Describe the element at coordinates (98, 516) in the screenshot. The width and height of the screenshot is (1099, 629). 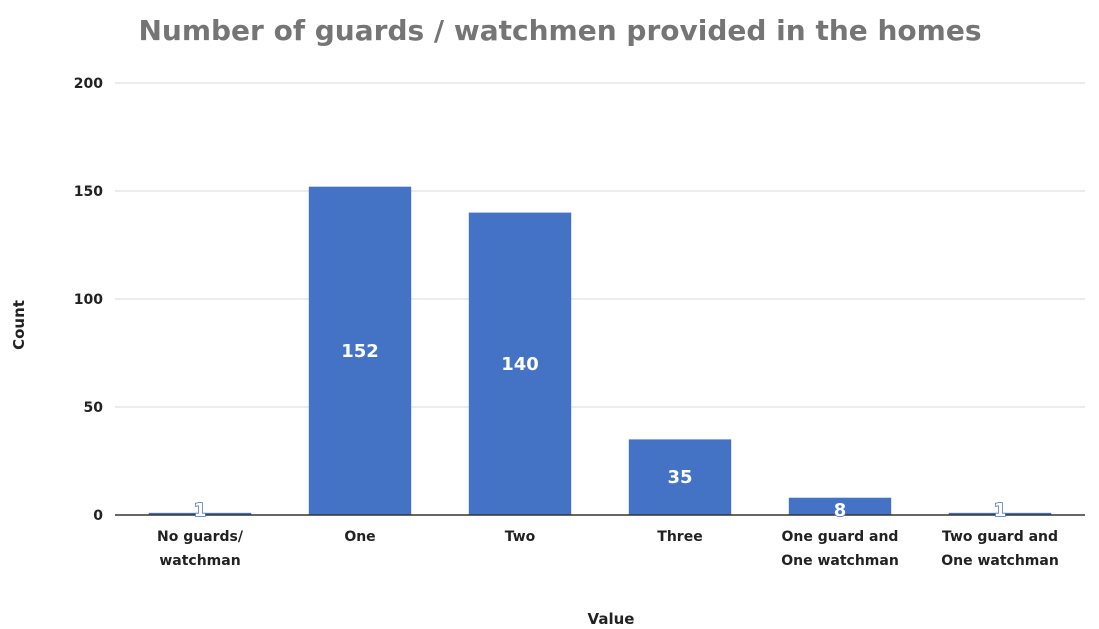
I see `y-tick-label: 0` at that location.